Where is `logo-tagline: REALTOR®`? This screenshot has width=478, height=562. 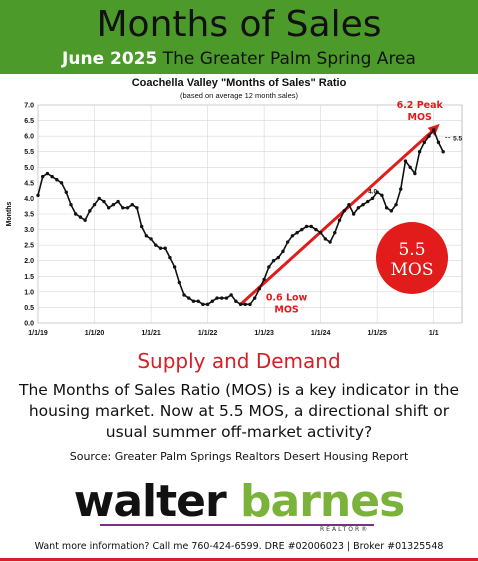
logo-tagline: REALTOR® is located at coordinates (345, 529).